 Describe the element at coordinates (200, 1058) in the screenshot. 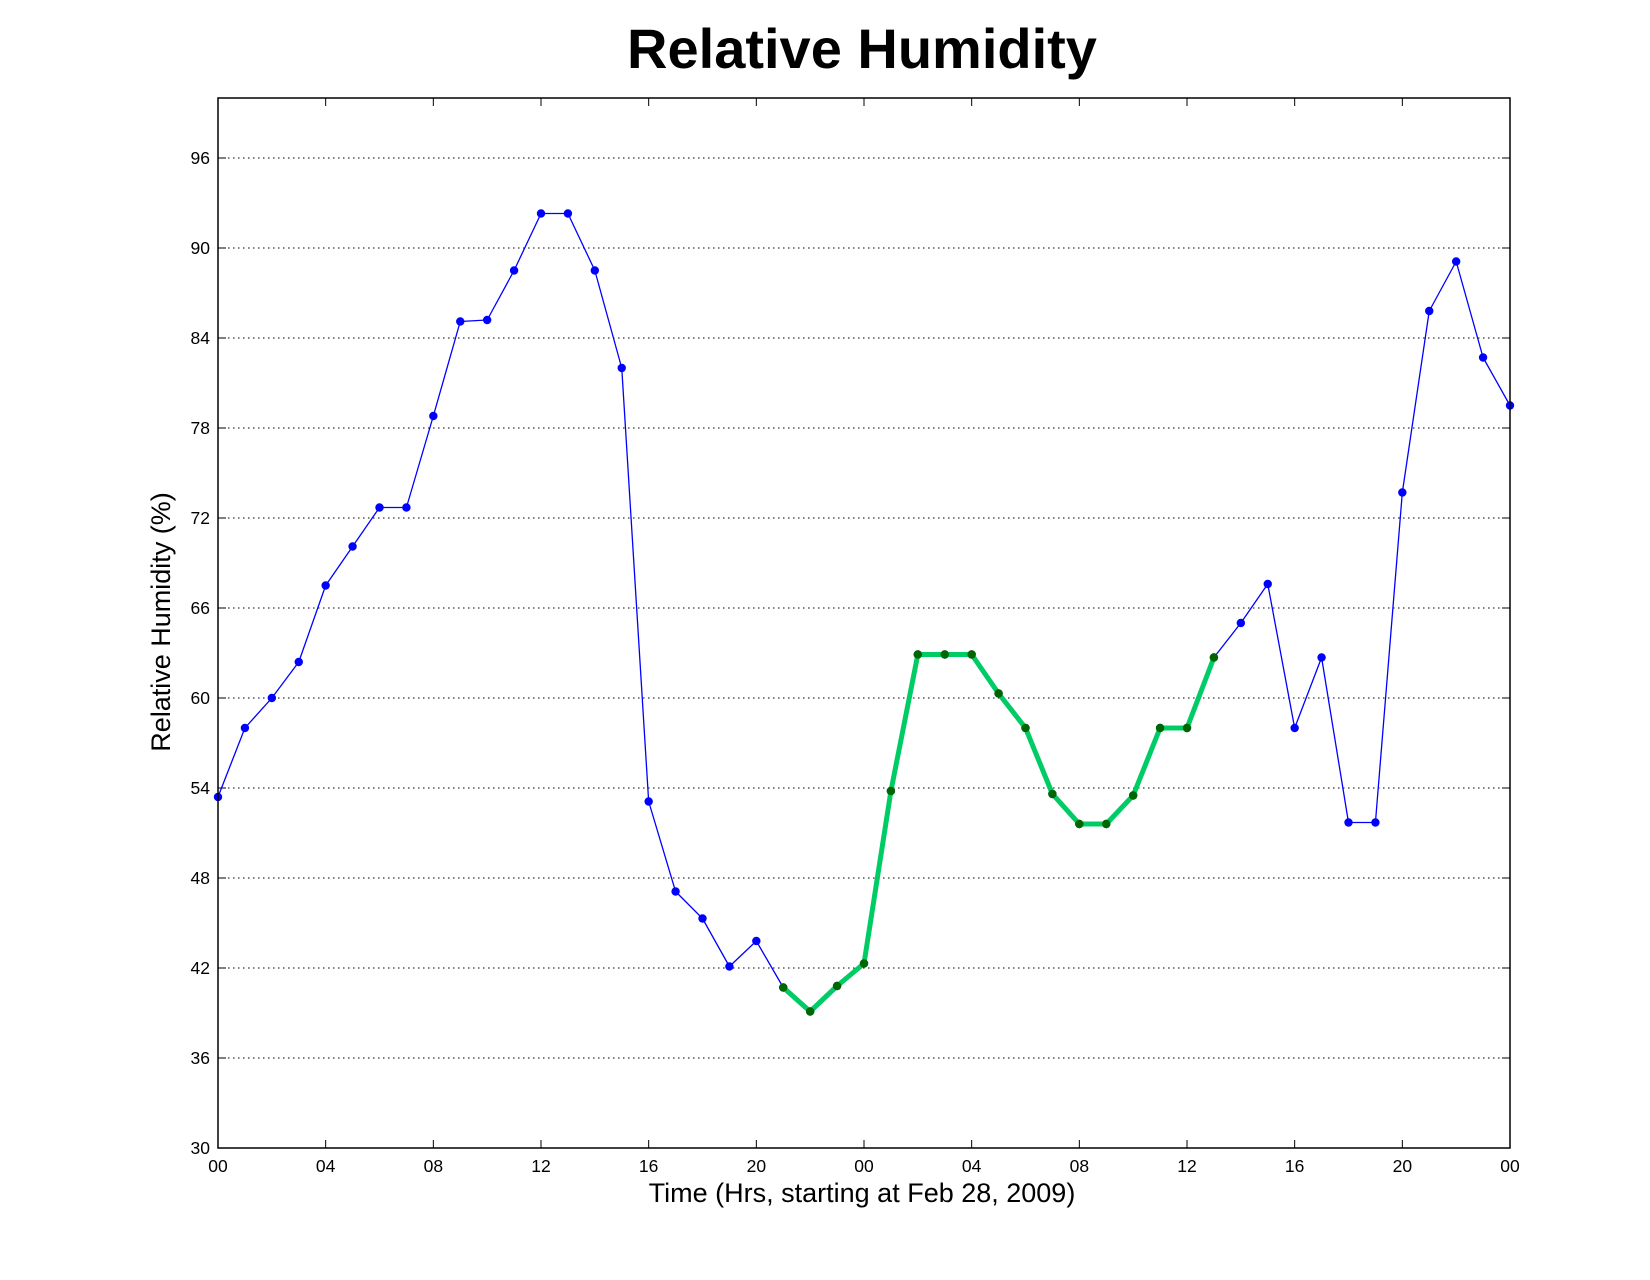

I see `y-tick-label: 36` at that location.